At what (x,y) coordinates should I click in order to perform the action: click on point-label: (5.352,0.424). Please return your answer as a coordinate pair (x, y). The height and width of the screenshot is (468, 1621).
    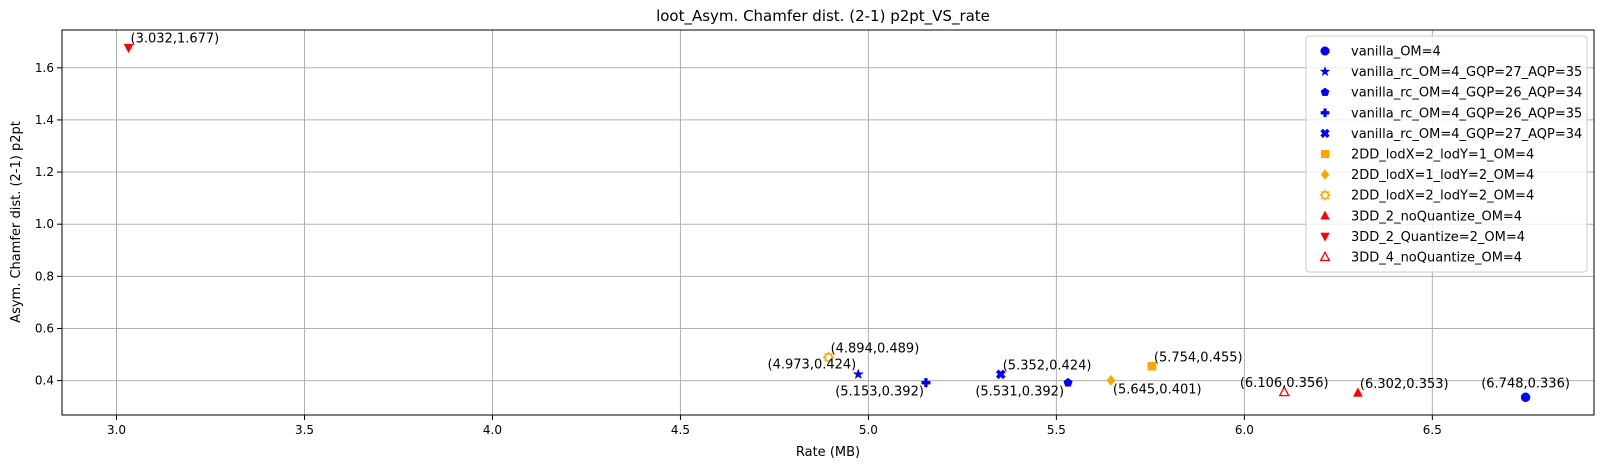
    Looking at the image, I should click on (1047, 365).